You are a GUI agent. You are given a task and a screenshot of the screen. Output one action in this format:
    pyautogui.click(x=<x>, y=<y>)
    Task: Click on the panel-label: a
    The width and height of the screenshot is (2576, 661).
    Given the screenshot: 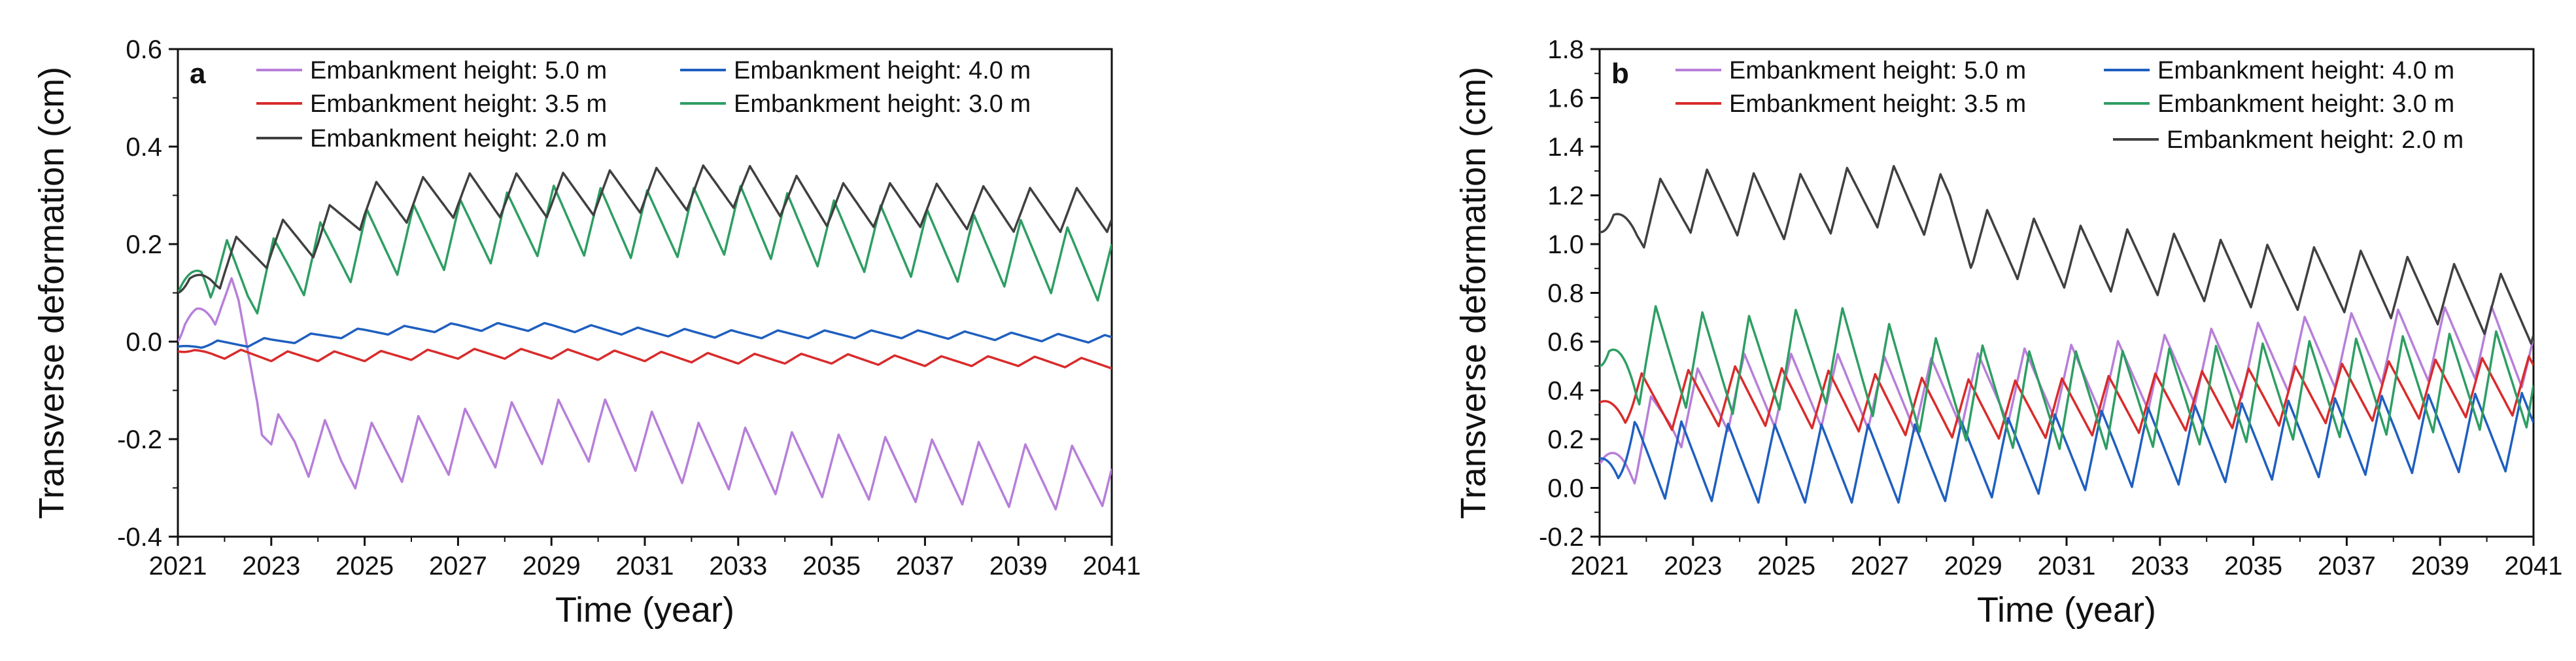 What is the action you would take?
    pyautogui.click(x=198, y=74)
    